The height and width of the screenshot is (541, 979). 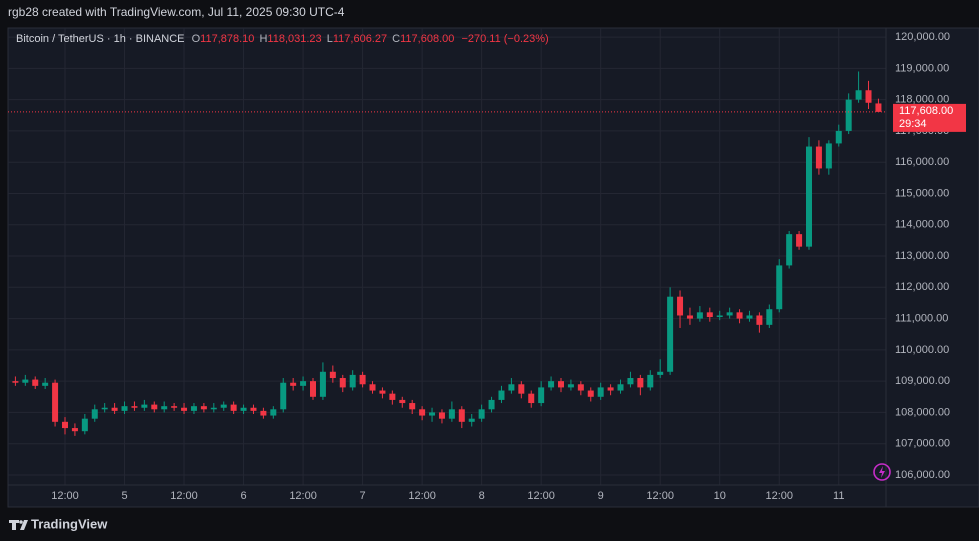 I want to click on y-tick-label: 111,000.00, so click(x=921, y=318).